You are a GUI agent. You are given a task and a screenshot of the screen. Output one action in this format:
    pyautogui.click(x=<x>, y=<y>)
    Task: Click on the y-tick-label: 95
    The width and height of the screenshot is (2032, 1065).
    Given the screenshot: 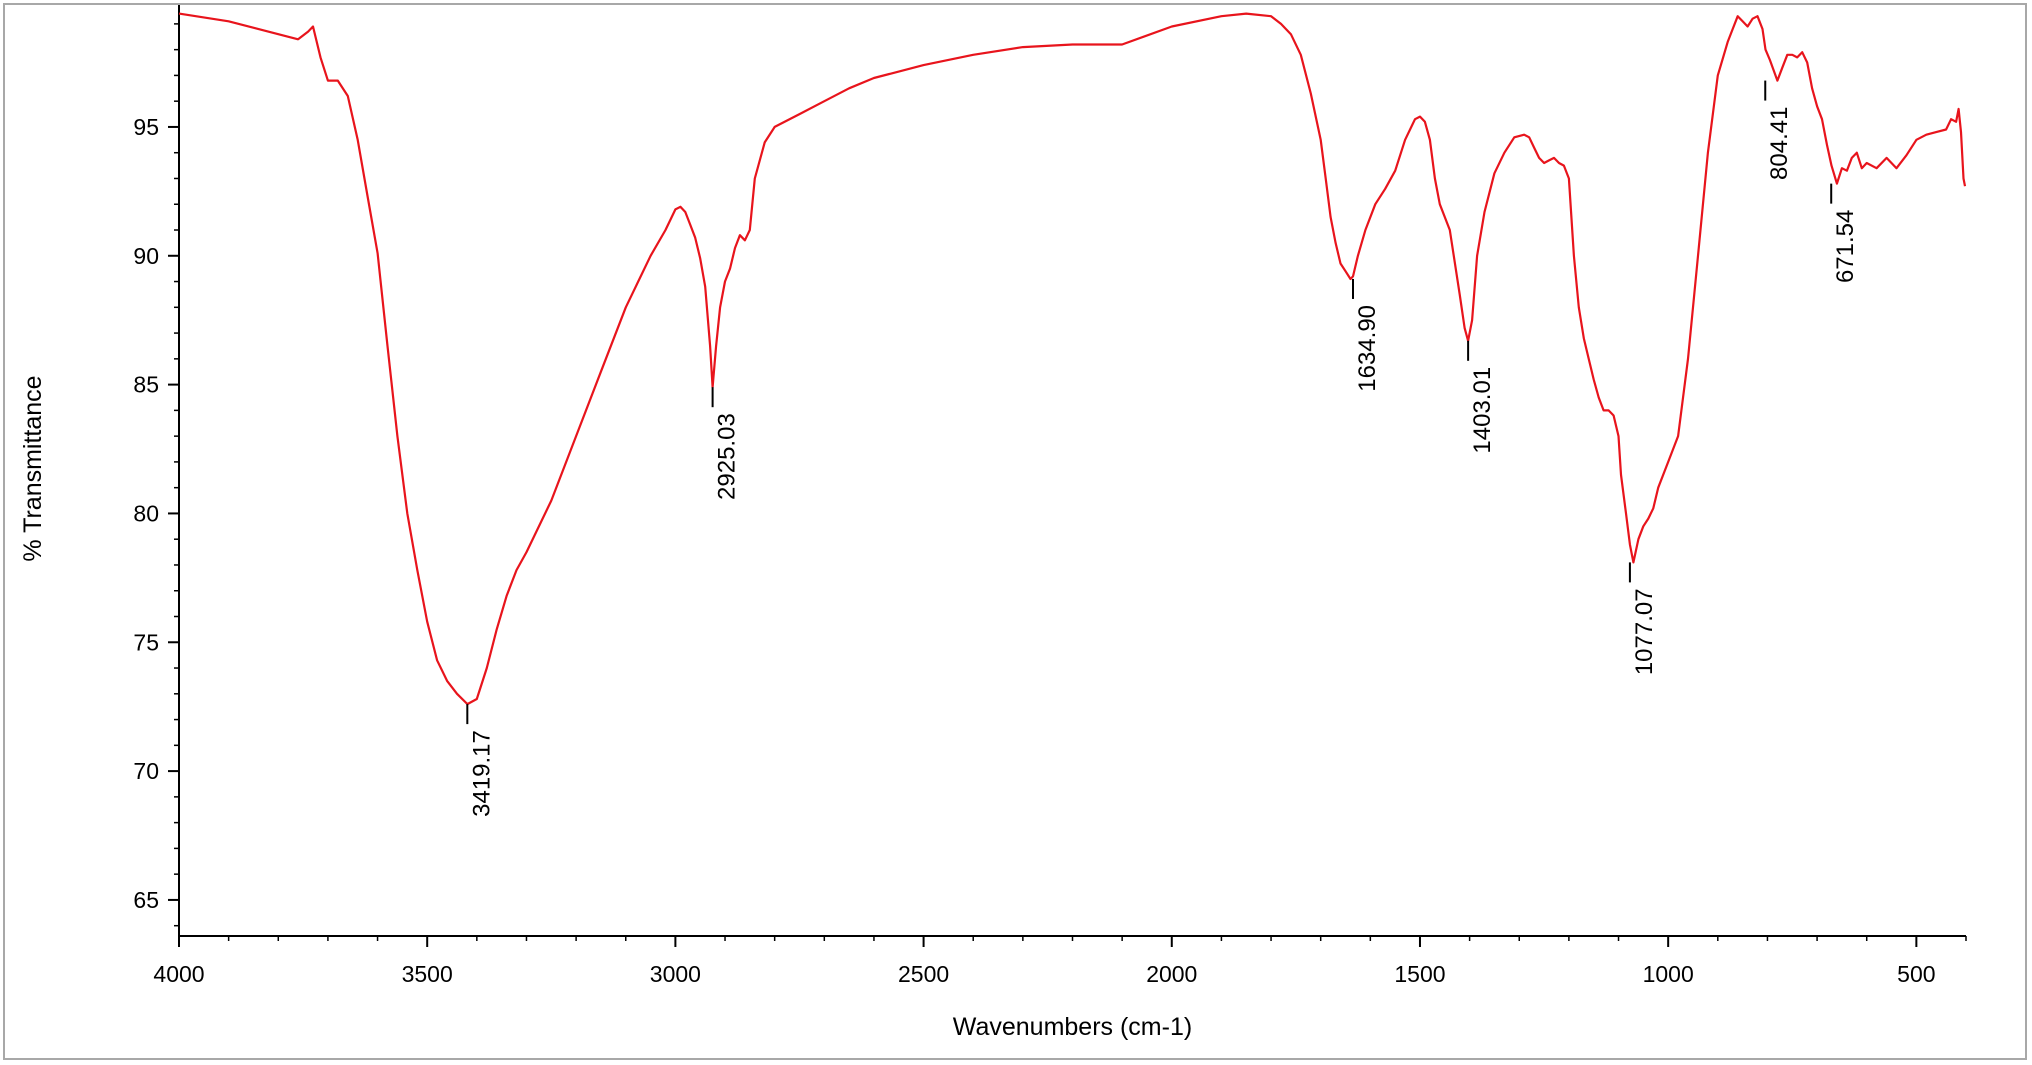 What is the action you would take?
    pyautogui.click(x=146, y=127)
    